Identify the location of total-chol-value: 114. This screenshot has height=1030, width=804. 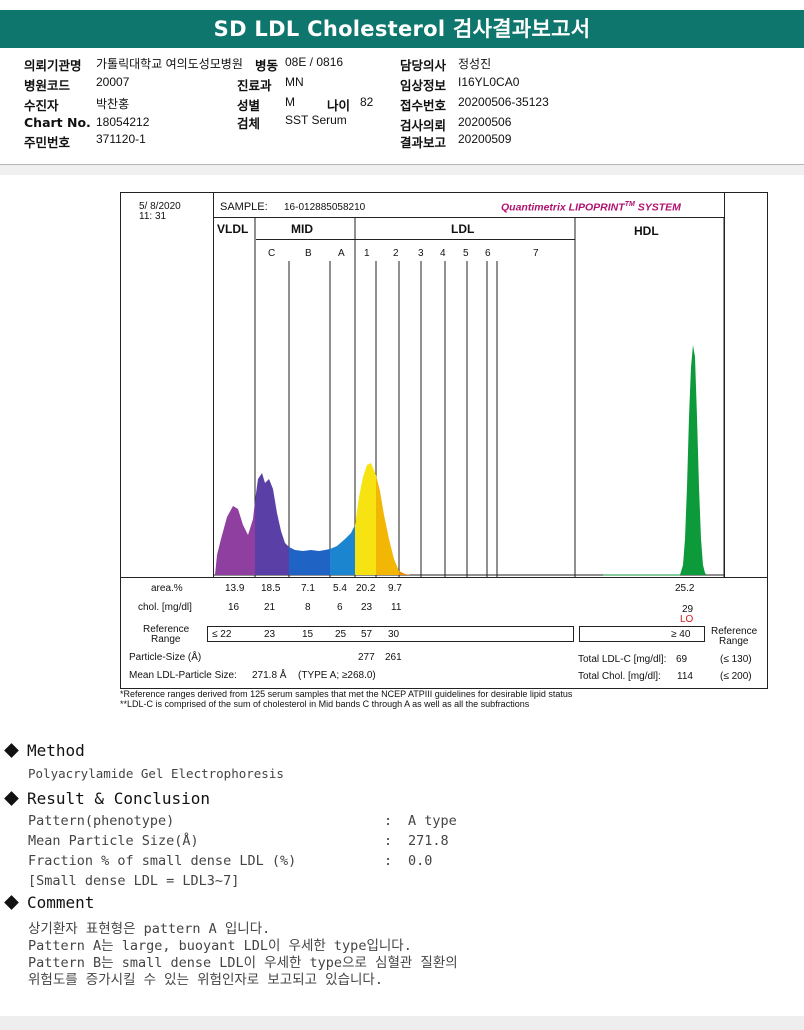
(685, 676).